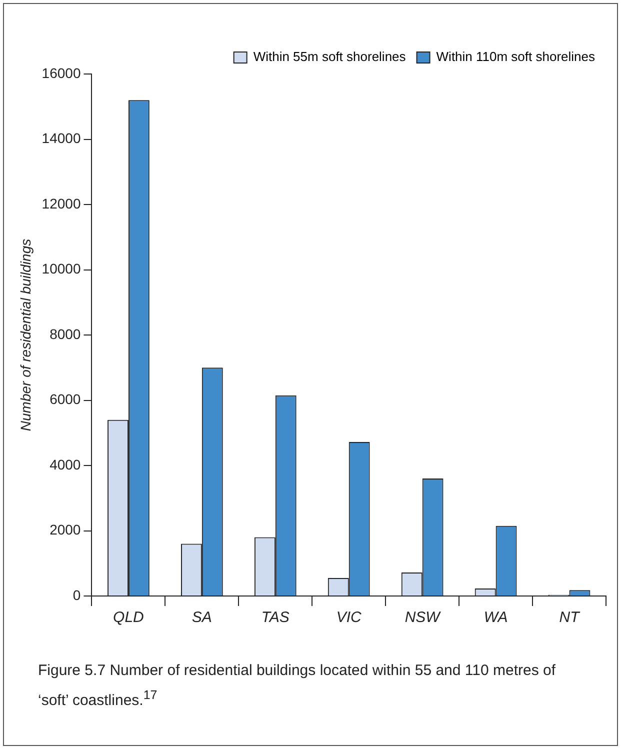  I want to click on y-axis-title: Number of residential buildings, so click(25, 335).